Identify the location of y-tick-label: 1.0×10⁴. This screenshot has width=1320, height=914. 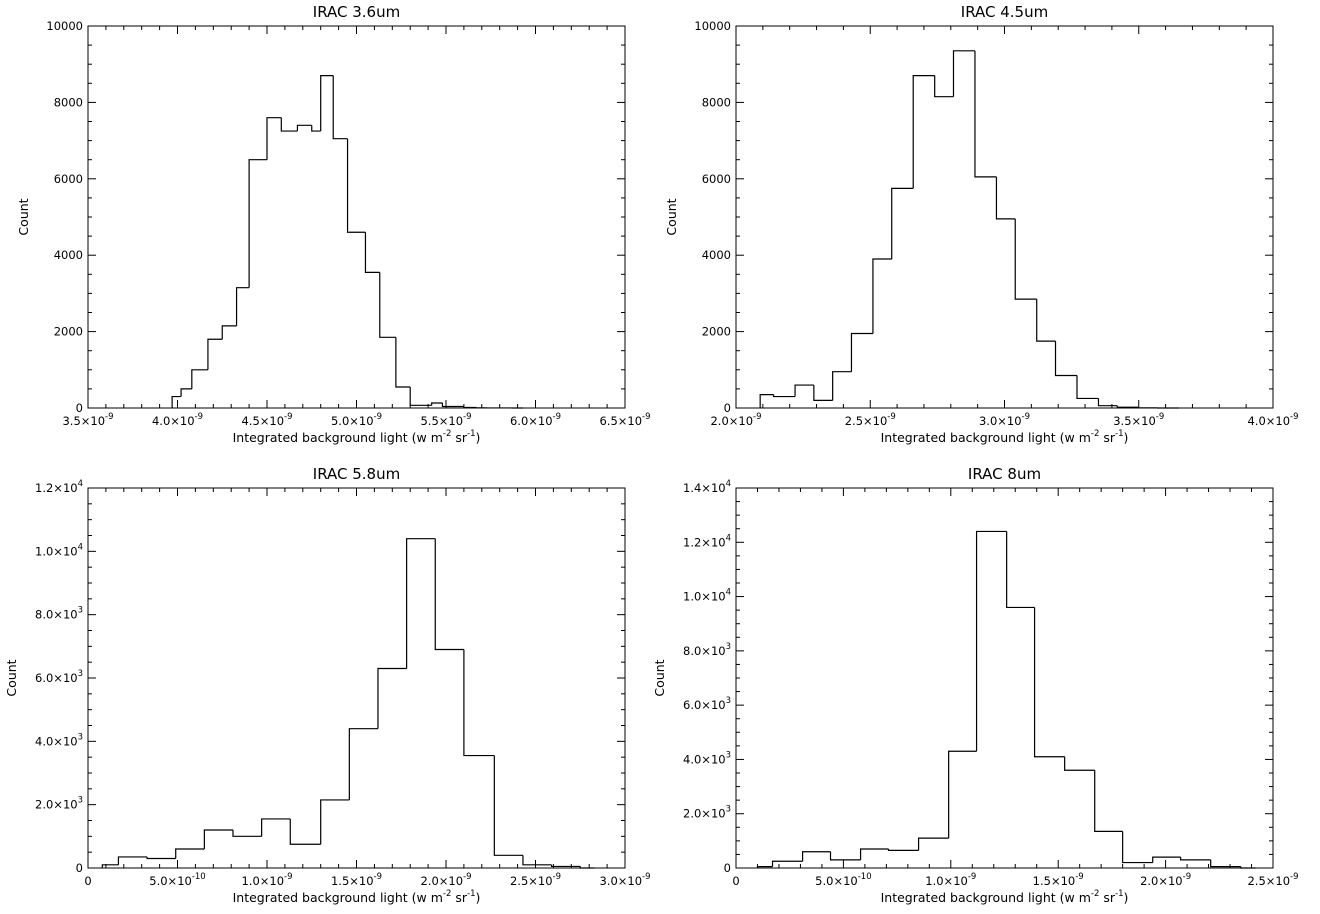
(707, 596).